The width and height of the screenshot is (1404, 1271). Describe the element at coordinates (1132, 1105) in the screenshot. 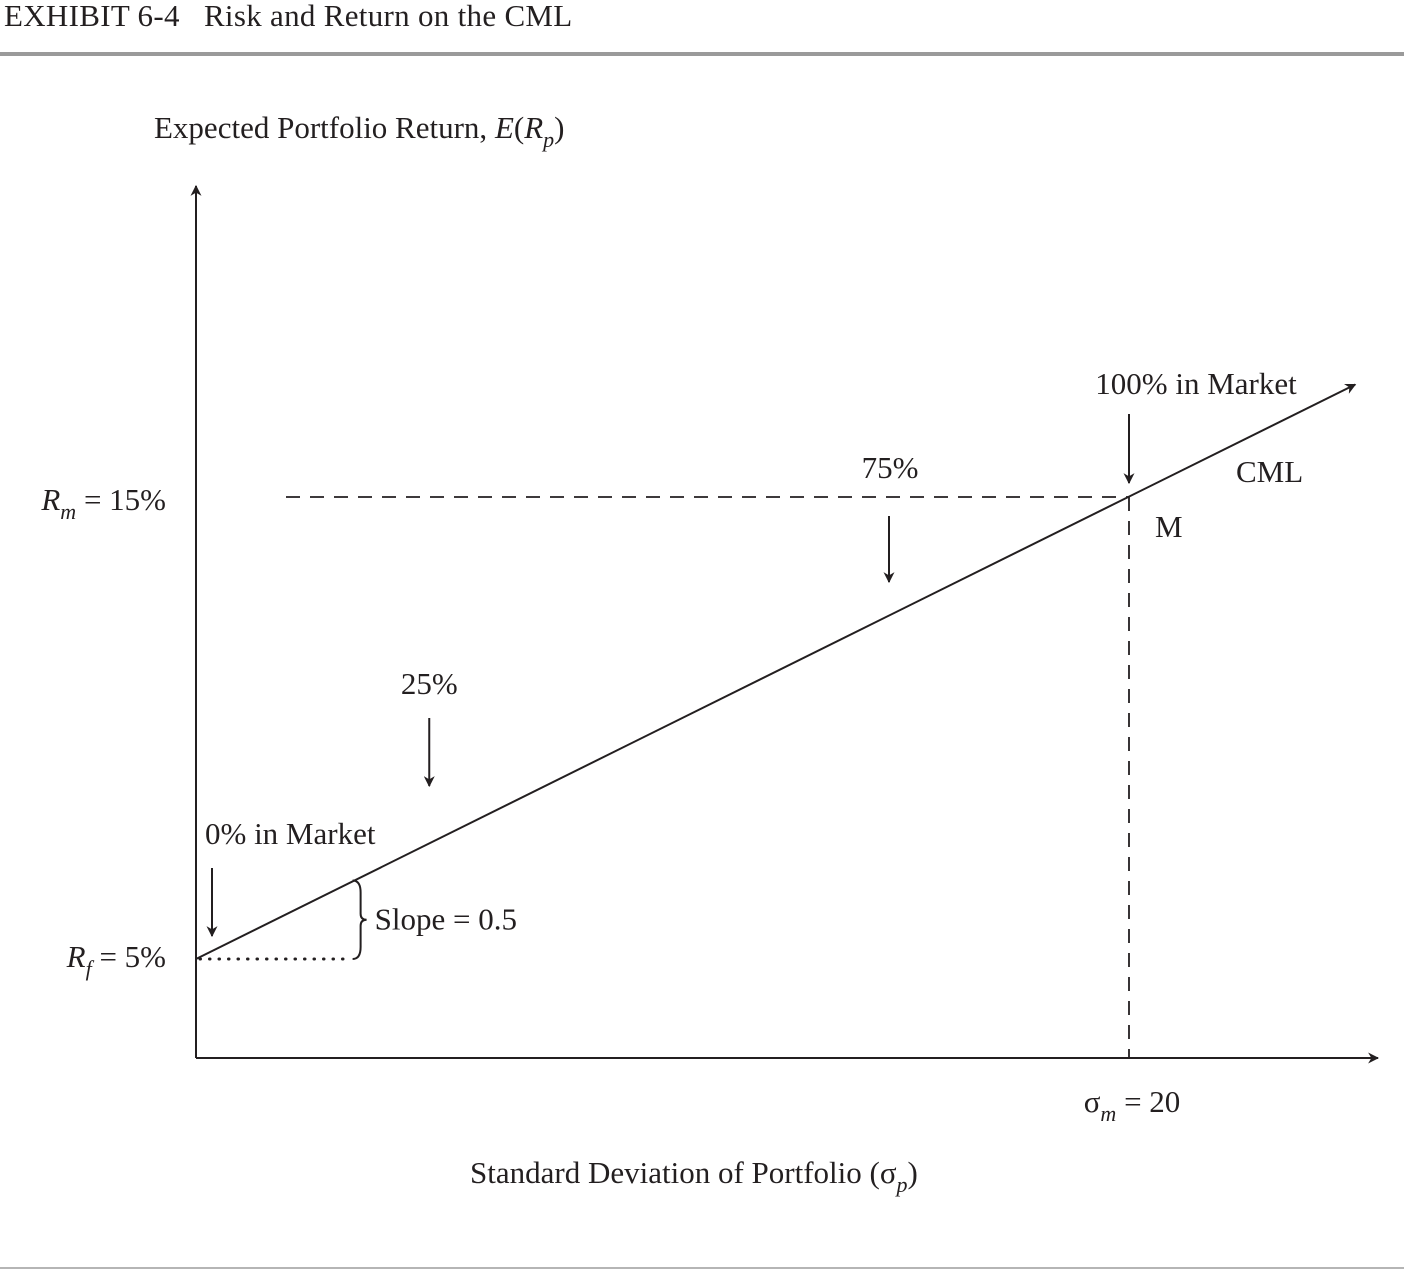

I see `sigma-m-tick-label: σm = 20` at that location.